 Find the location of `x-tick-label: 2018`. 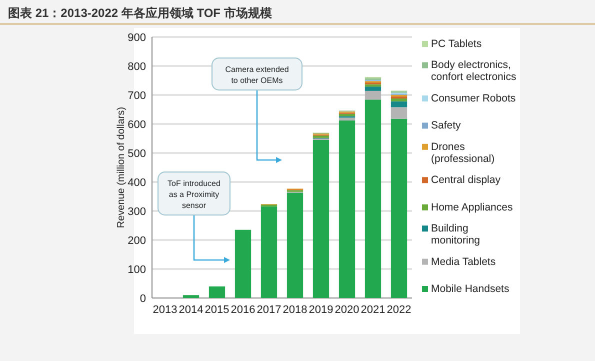

x-tick-label: 2018 is located at coordinates (295, 310).